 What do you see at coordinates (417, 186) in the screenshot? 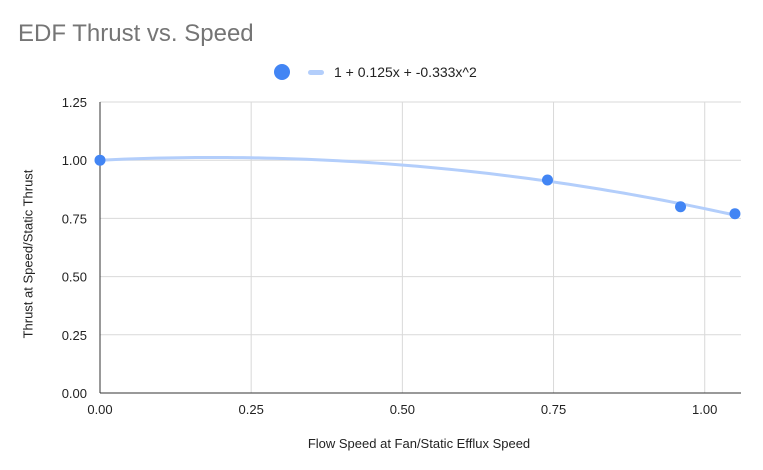
I see `trendline` at bounding box center [417, 186].